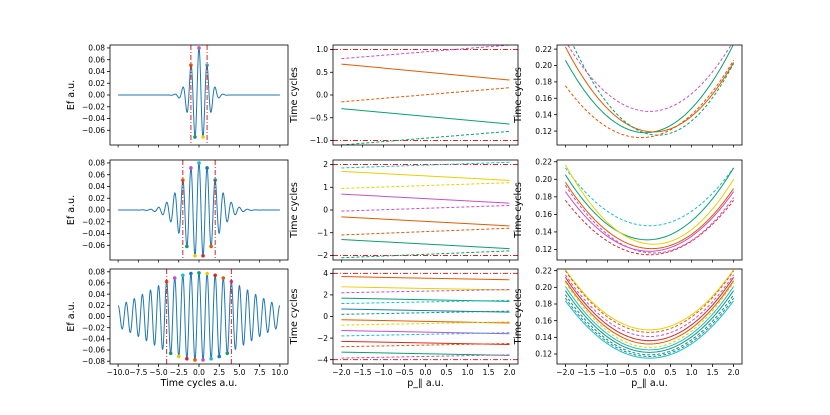  Describe the element at coordinates (543, 354) in the screenshot. I see `ytick-label: 0.12` at that location.